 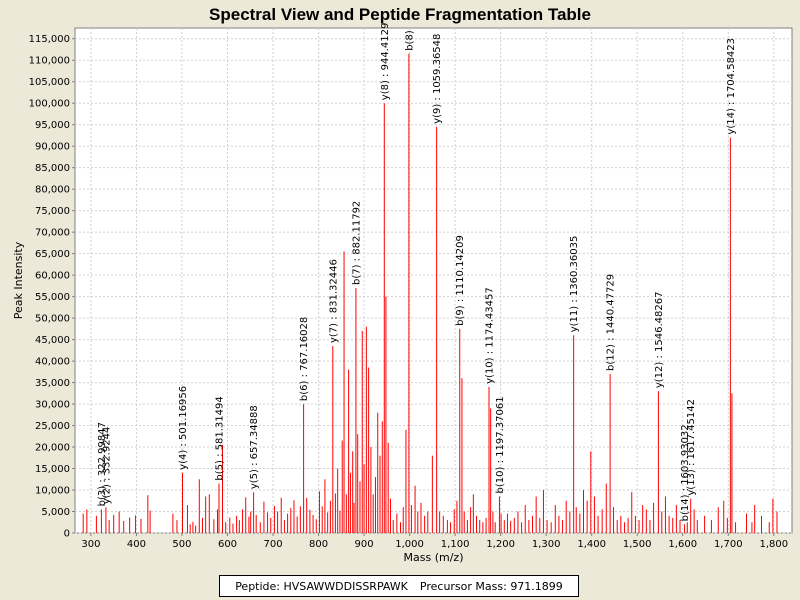 I want to click on y-tick-label: 0, so click(x=67, y=534).